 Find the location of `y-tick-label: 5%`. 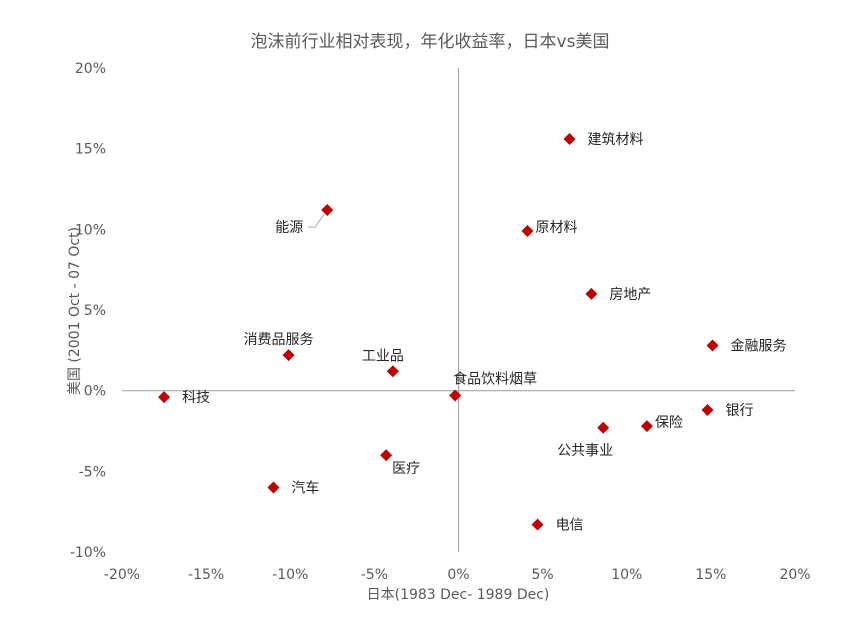

y-tick-label: 5% is located at coordinates (95, 311).